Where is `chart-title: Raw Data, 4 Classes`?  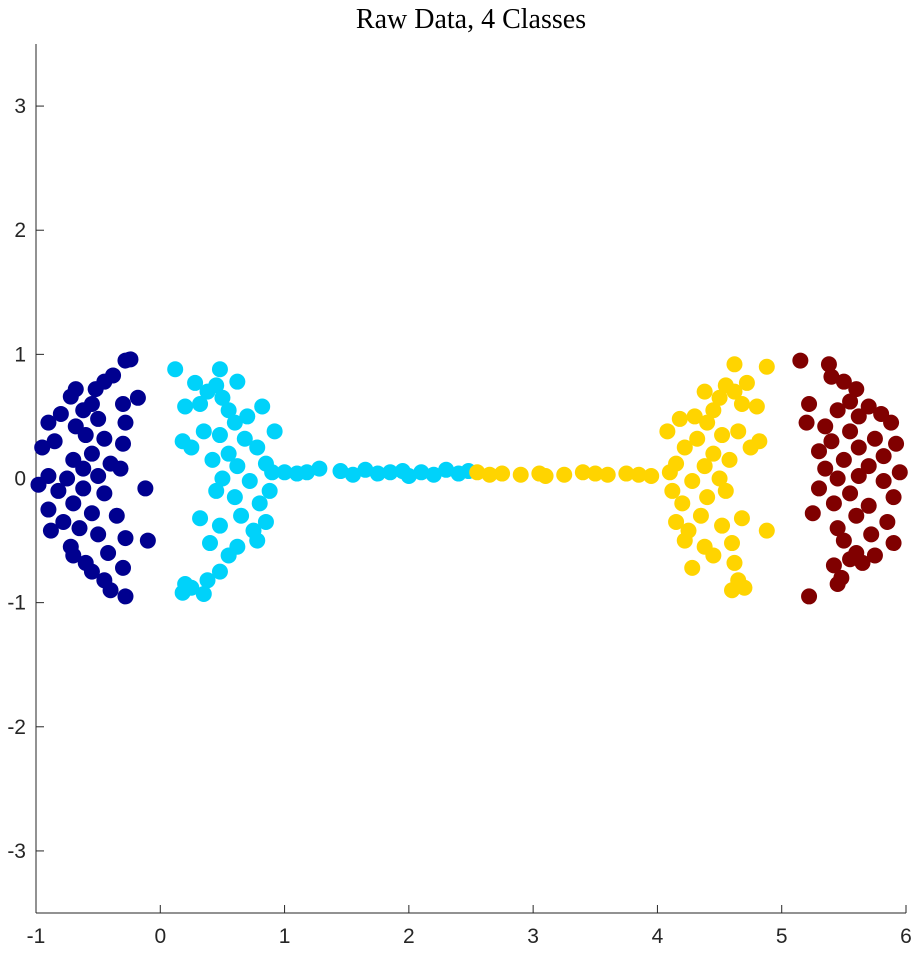 chart-title: Raw Data, 4 Classes is located at coordinates (471, 19).